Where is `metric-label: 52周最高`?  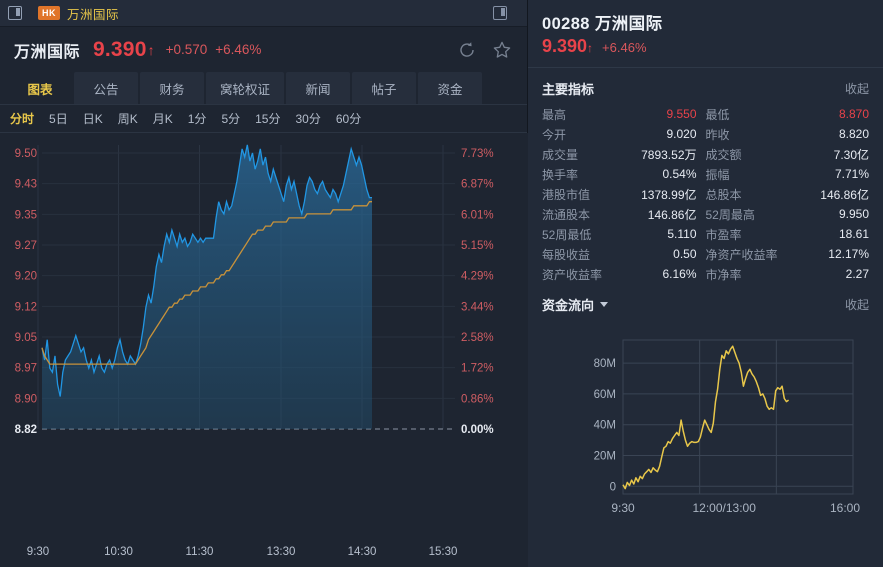
metric-label: 52周最高 is located at coordinates (730, 214).